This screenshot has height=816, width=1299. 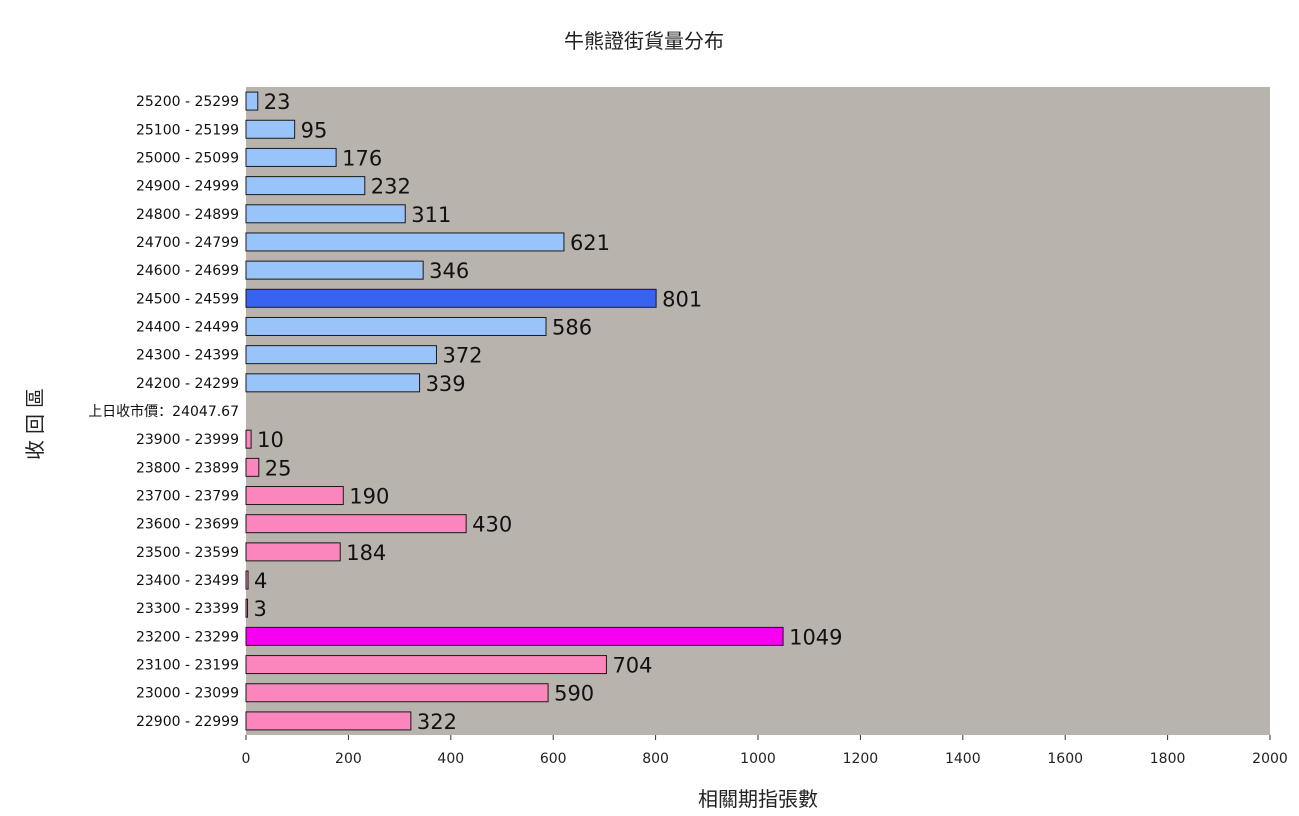 What do you see at coordinates (163, 411) in the screenshot?
I see `previous-close-label: 上日收市價：24047.67` at bounding box center [163, 411].